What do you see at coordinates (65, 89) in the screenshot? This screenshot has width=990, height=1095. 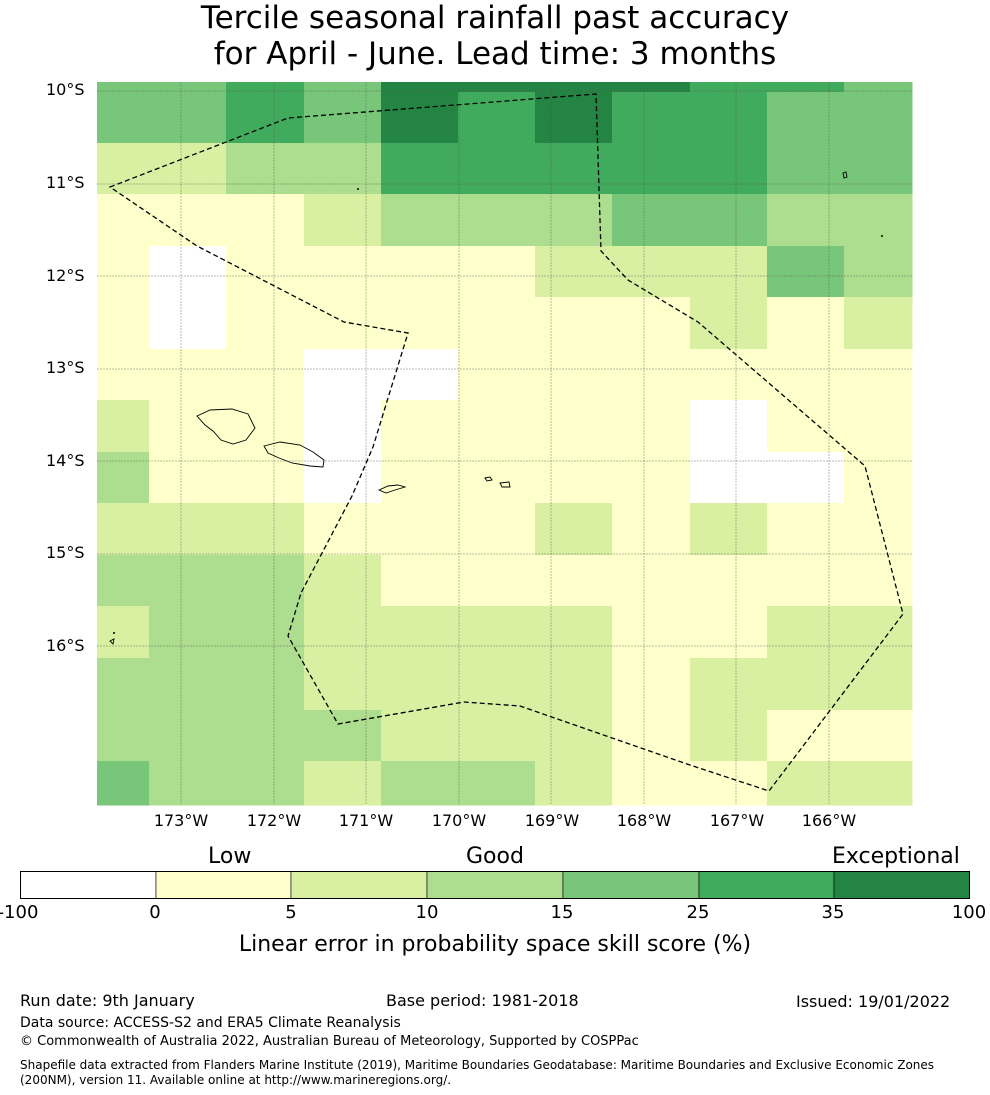 I see `lat-label-10s: 10°S` at bounding box center [65, 89].